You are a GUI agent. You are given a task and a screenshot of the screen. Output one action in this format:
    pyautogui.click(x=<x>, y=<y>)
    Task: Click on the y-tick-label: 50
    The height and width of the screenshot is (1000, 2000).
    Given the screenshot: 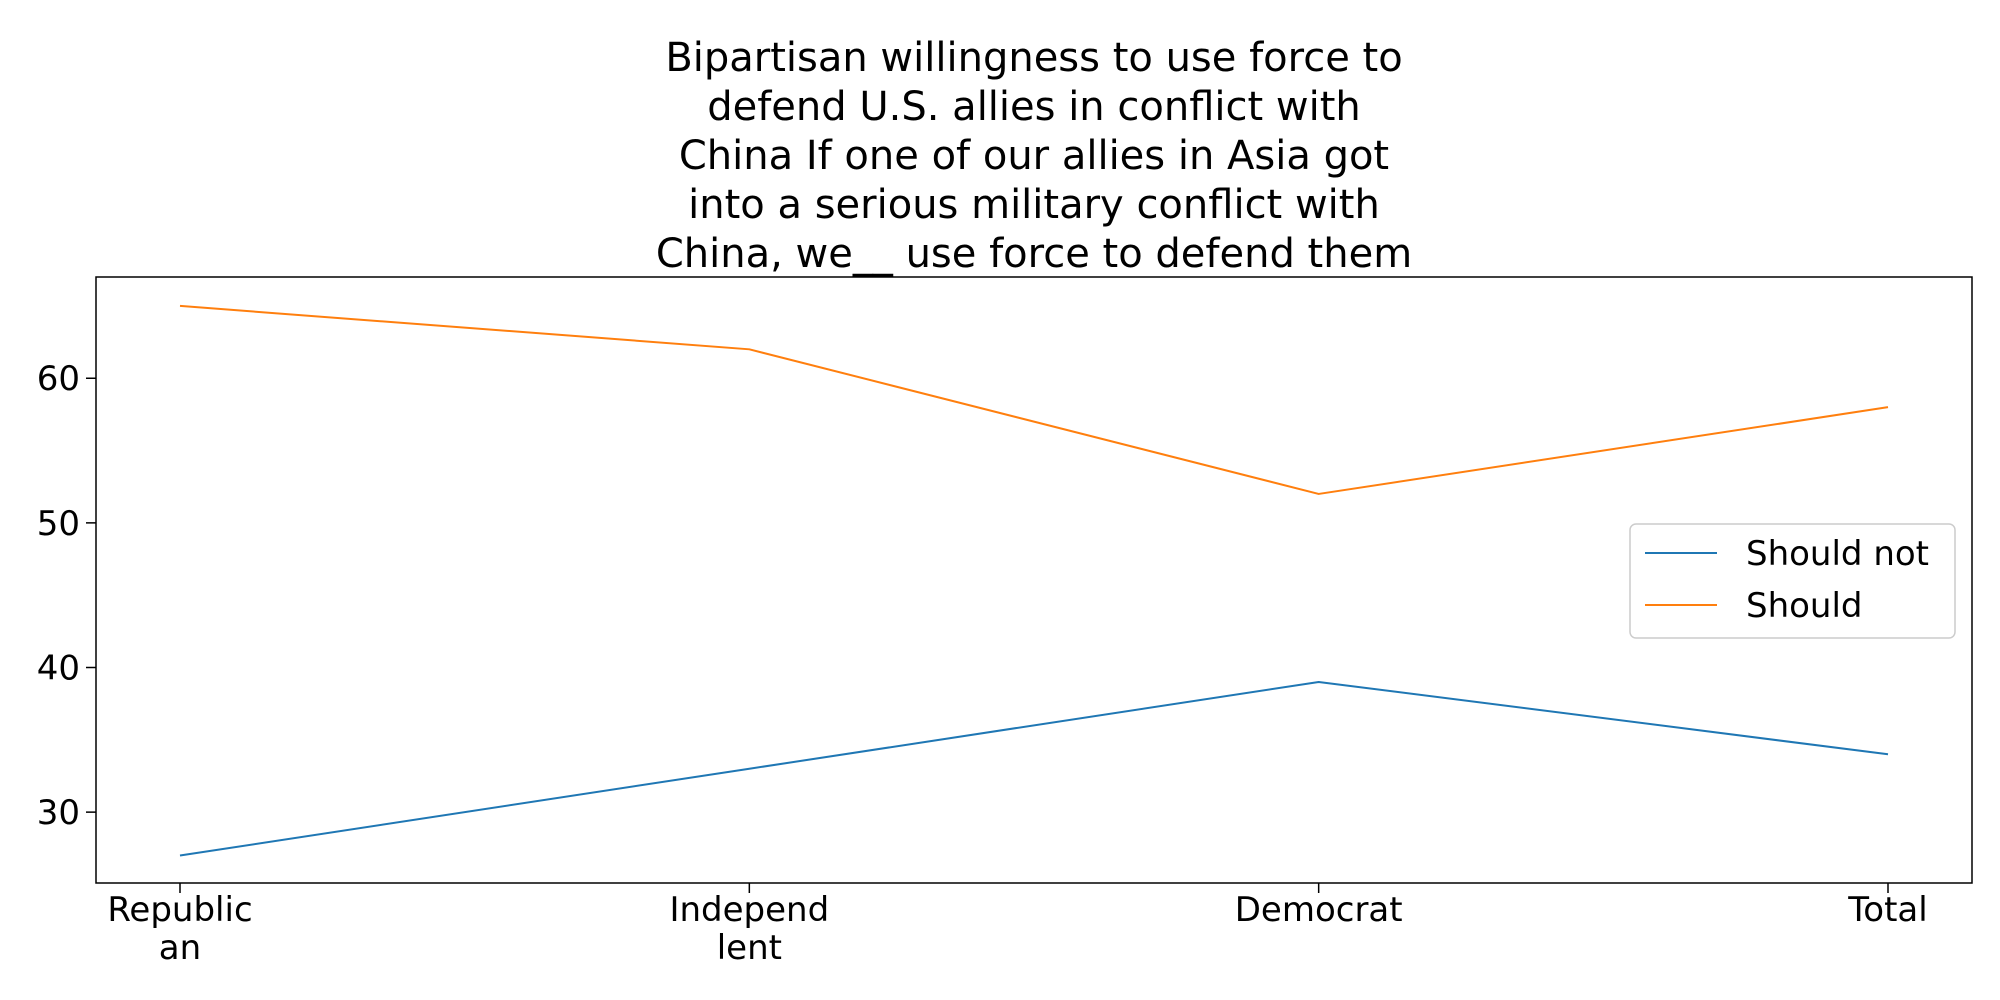 What is the action you would take?
    pyautogui.click(x=58, y=524)
    